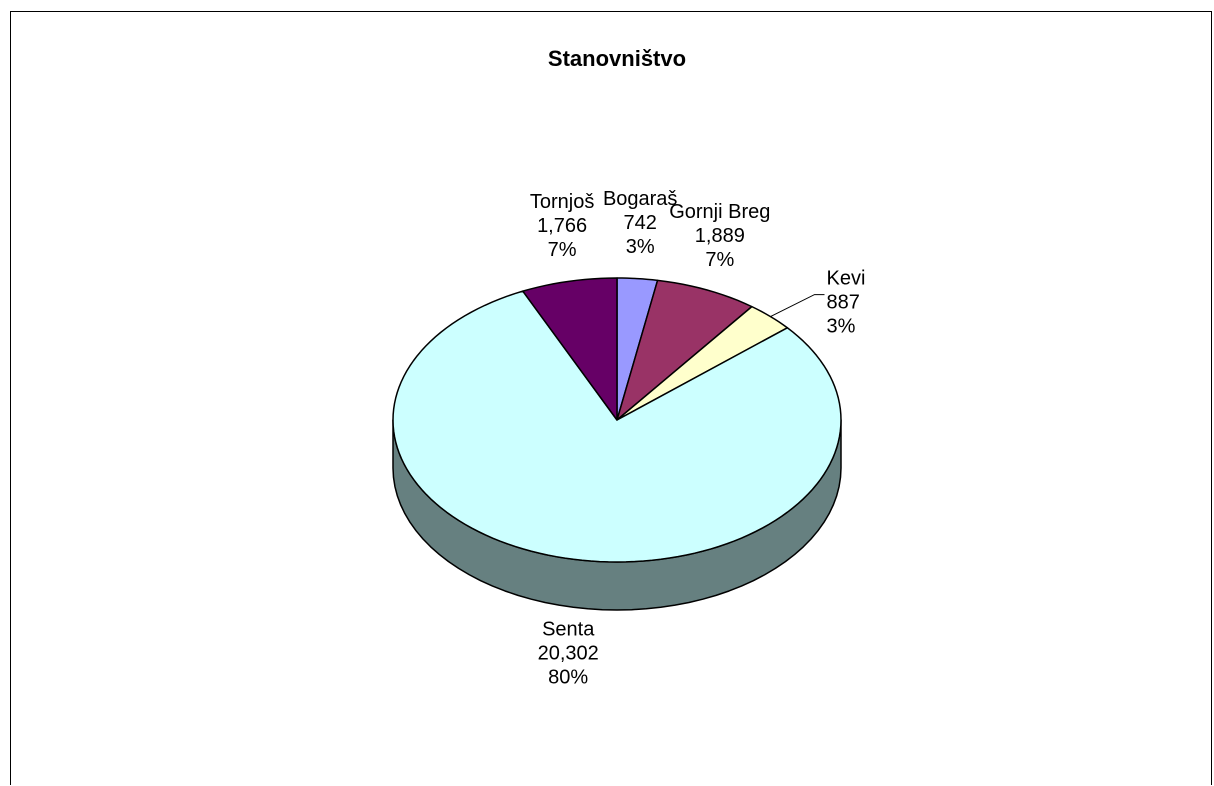  What do you see at coordinates (684, 350) in the screenshot?
I see `pie-slice-gornji-breg` at bounding box center [684, 350].